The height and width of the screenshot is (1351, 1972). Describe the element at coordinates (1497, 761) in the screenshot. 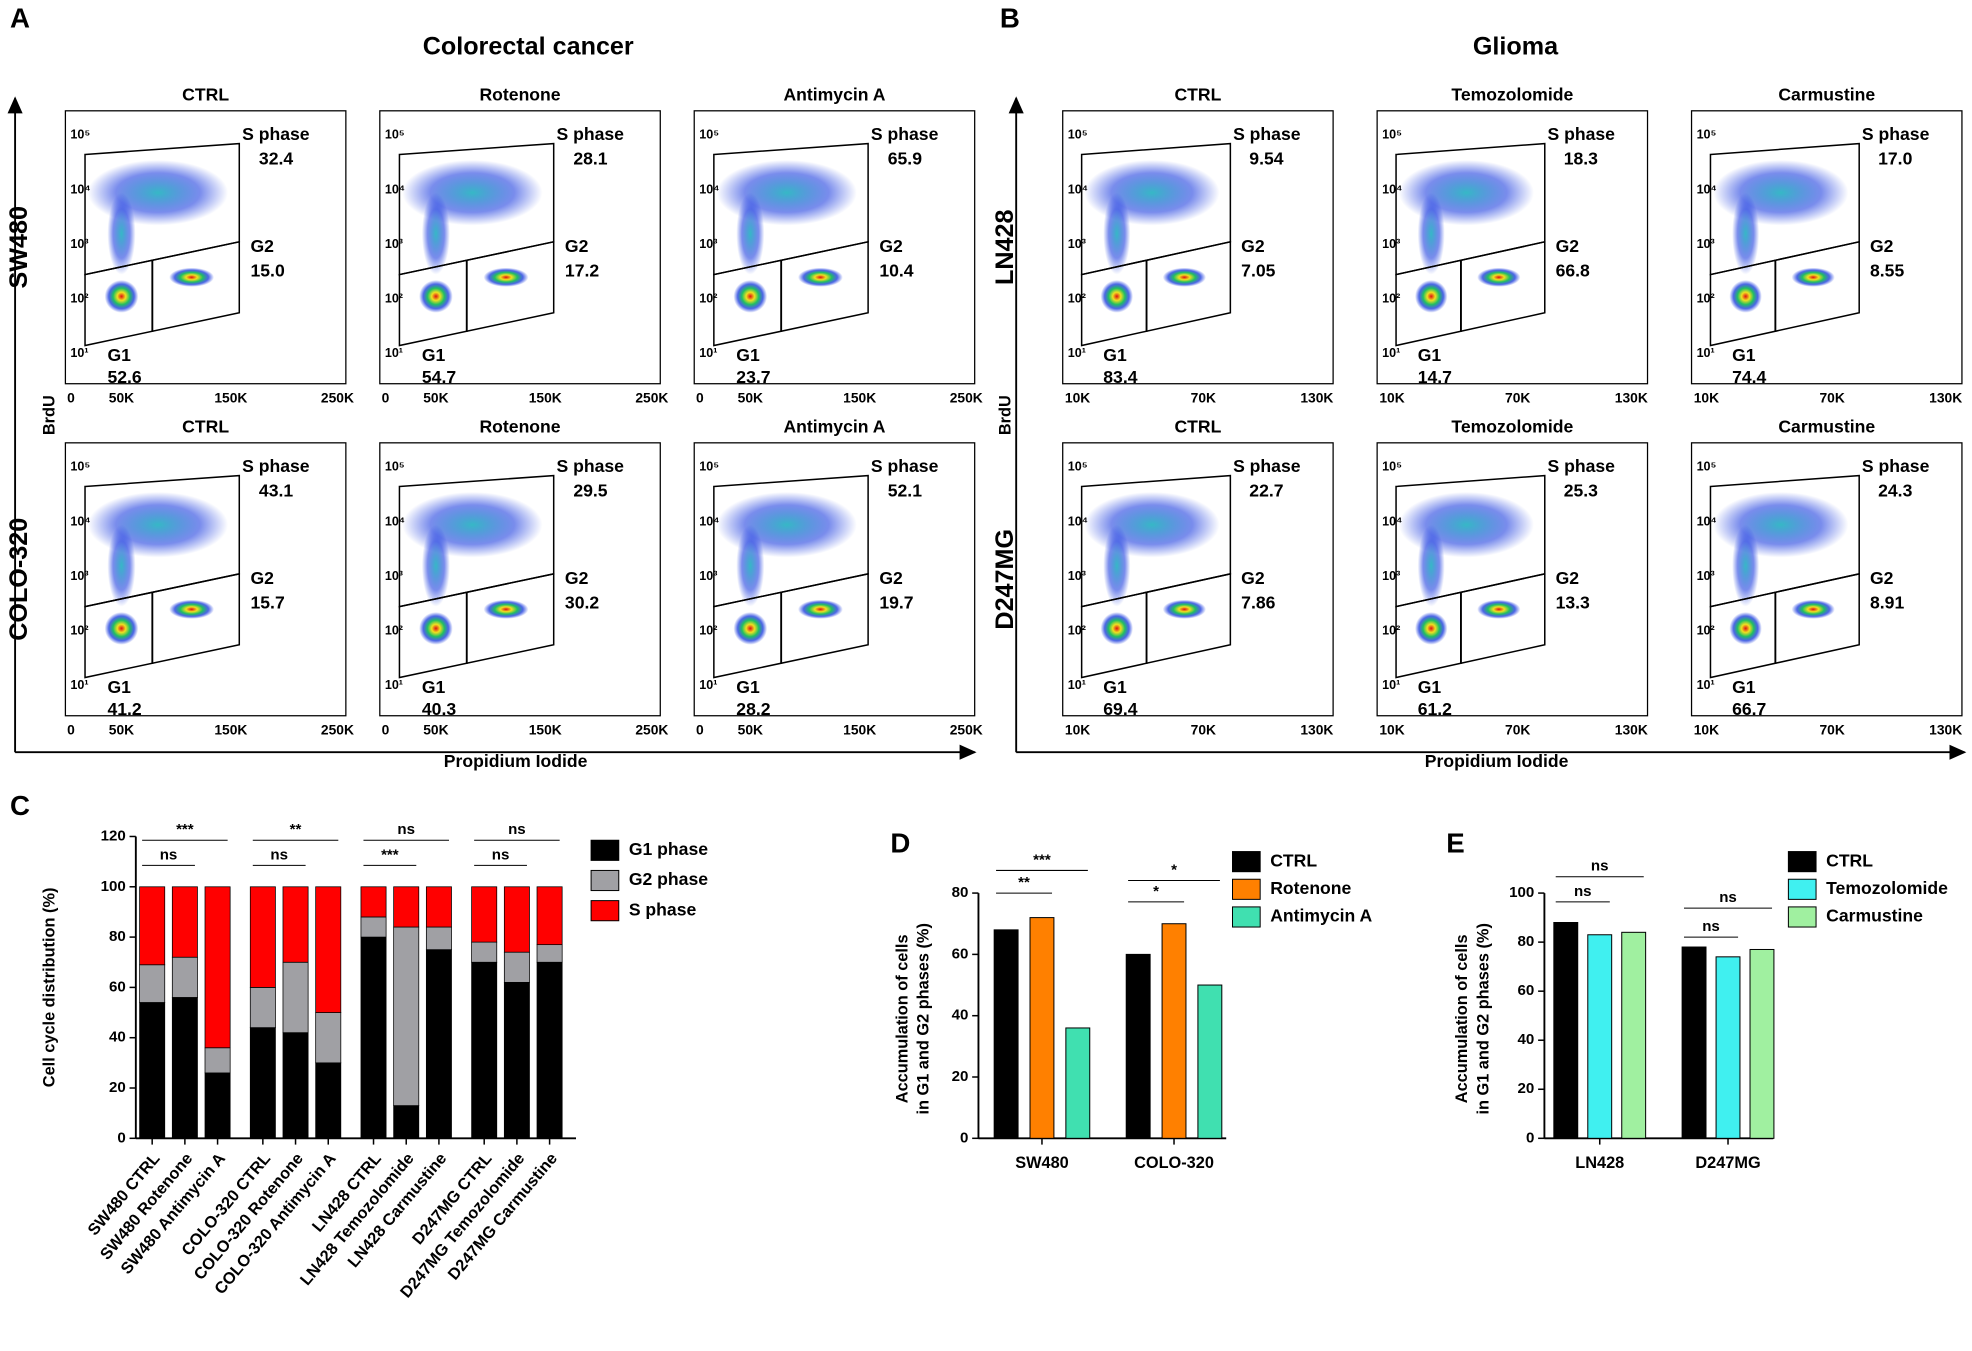

I see `x-axis-label: Propidium Iodide` at that location.